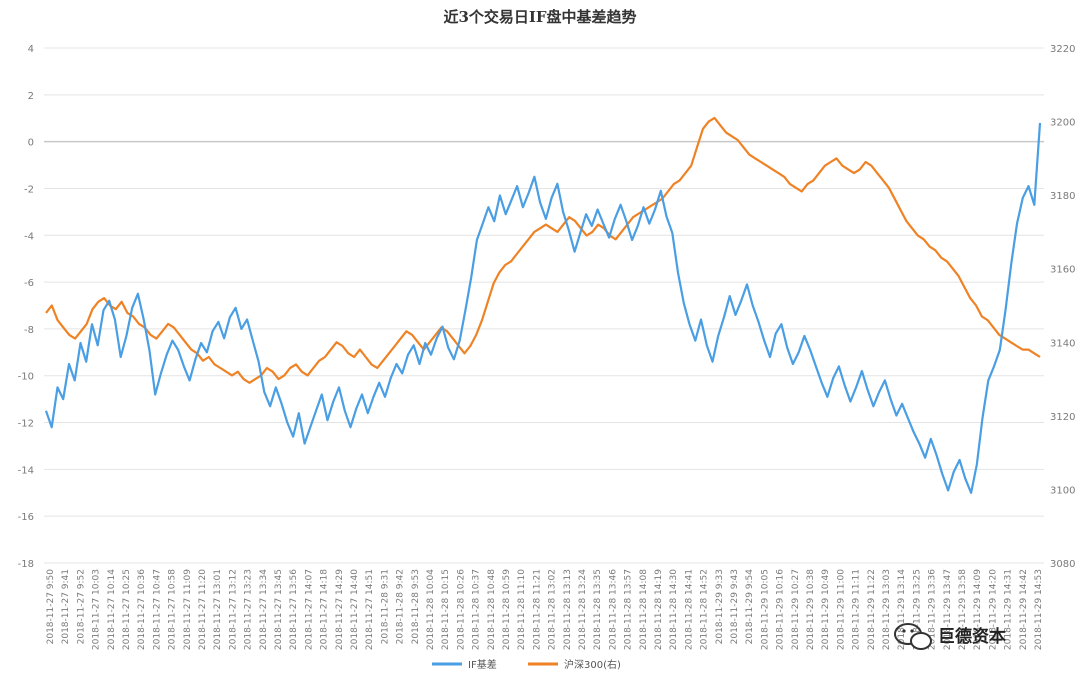 The width and height of the screenshot is (1080, 684). I want to click on x-tick-label: 2018-11-29 10:05, so click(765, 609).